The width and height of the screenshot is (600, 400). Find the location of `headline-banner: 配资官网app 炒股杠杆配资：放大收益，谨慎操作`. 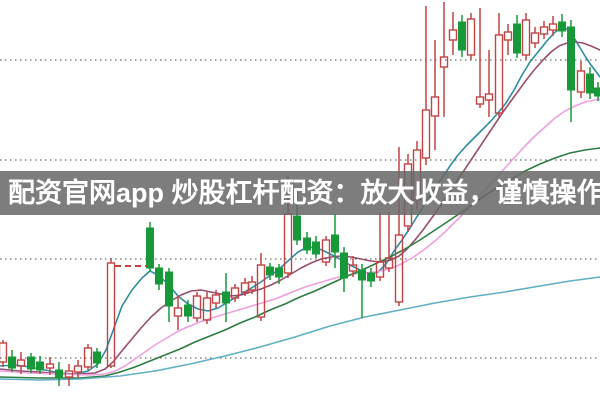

headline-banner: 配资官网app 炒股杠杆配资：放大收益，谨慎操作 is located at coordinates (300, 193).